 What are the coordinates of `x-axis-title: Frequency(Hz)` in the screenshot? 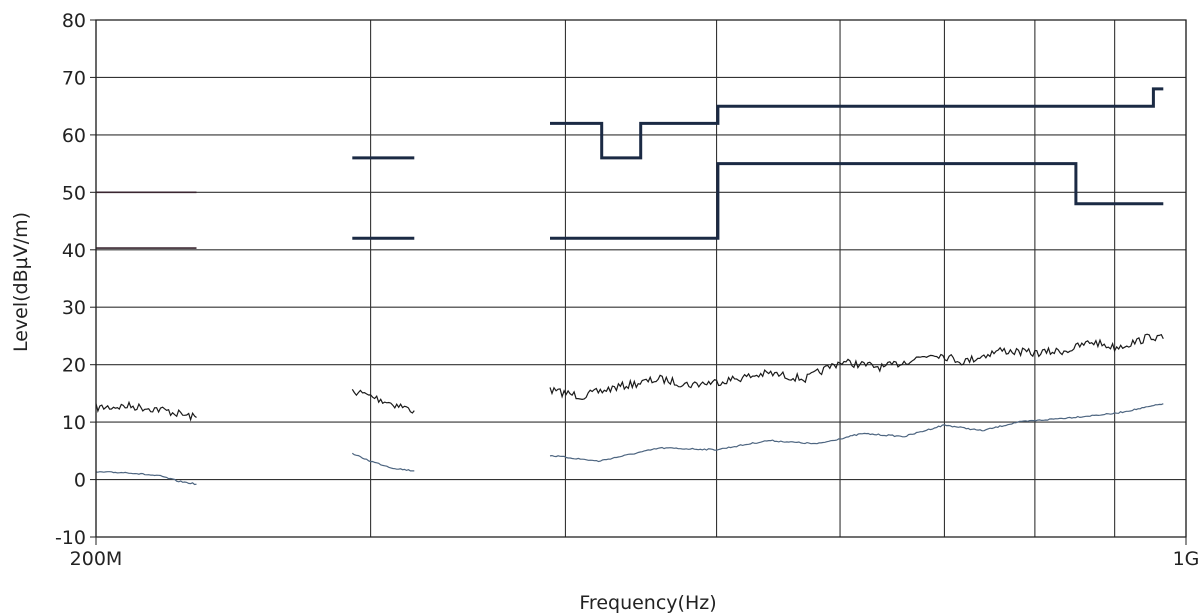 It's located at (647, 603).